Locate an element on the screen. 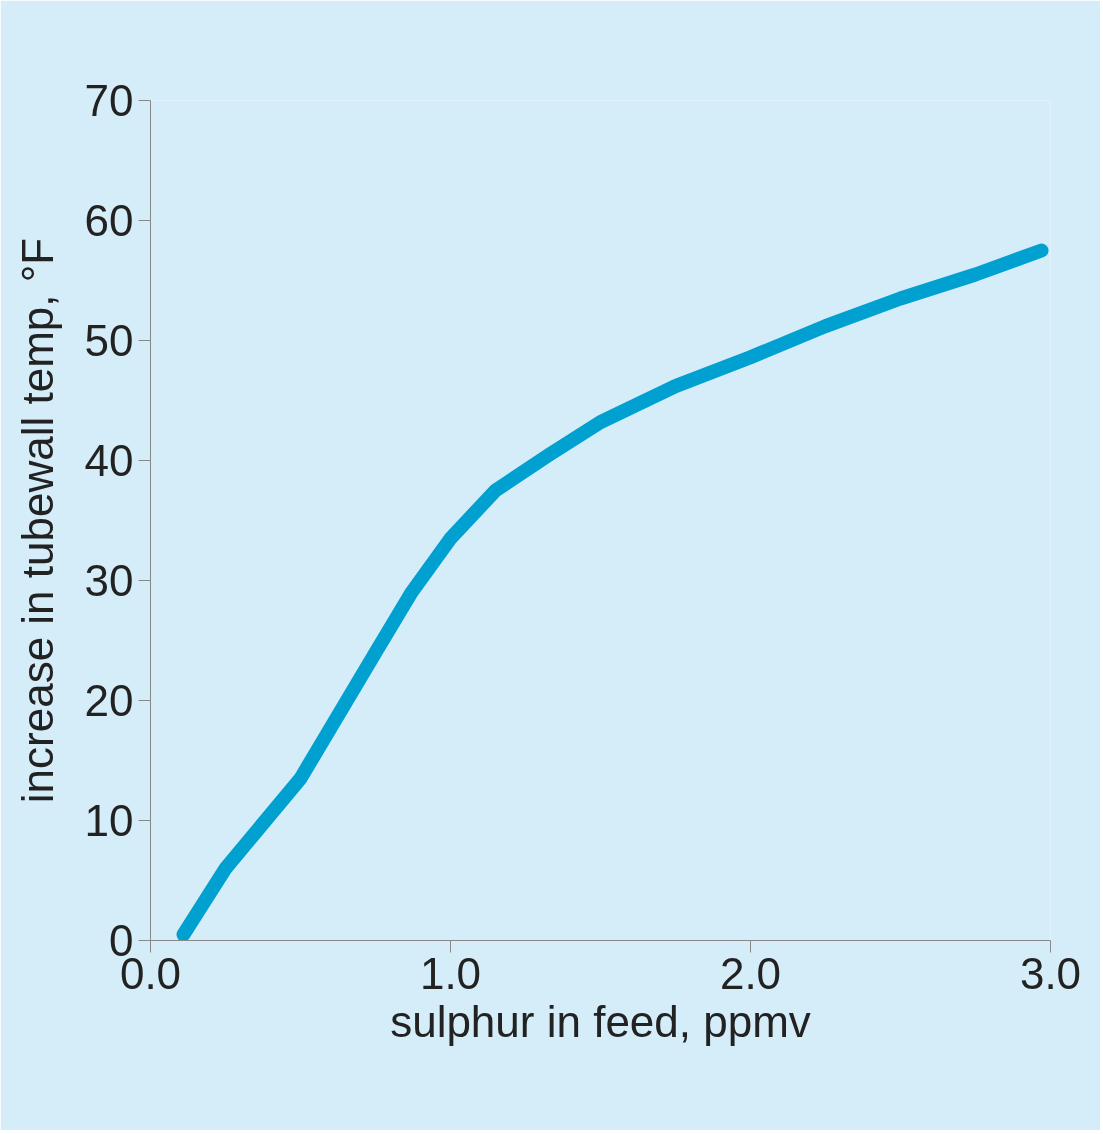 The image size is (1103, 1134). x-tick-label: 2.0 is located at coordinates (750, 973).